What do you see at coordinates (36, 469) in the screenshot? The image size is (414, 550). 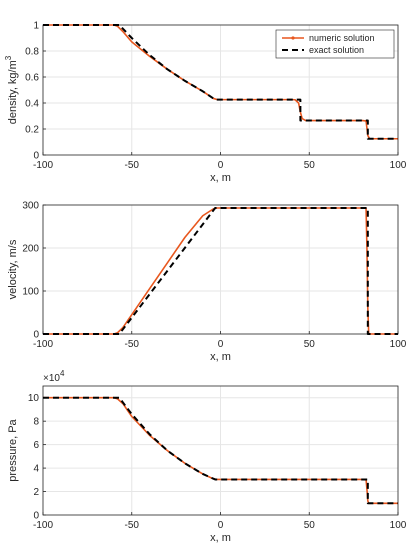 I see `y-tick-label: 4` at bounding box center [36, 469].